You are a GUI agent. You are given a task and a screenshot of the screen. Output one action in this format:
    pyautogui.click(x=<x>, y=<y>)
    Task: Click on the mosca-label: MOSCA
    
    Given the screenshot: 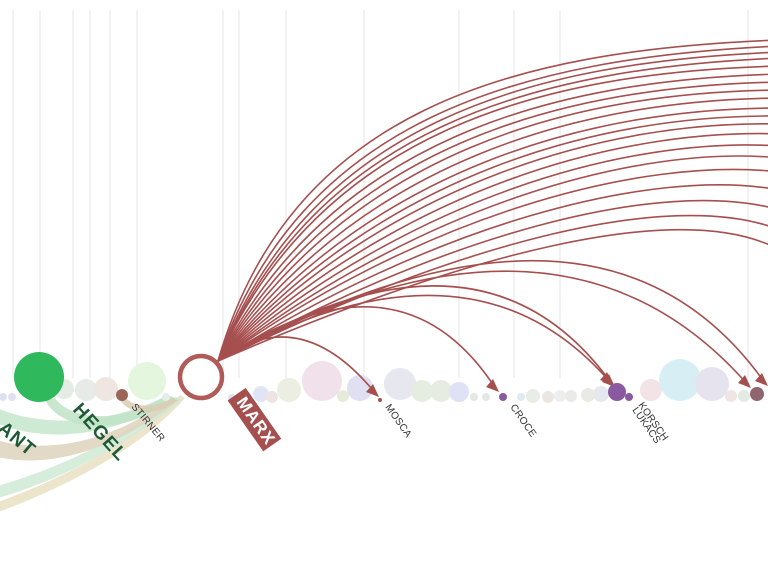 What is the action you would take?
    pyautogui.click(x=398, y=421)
    